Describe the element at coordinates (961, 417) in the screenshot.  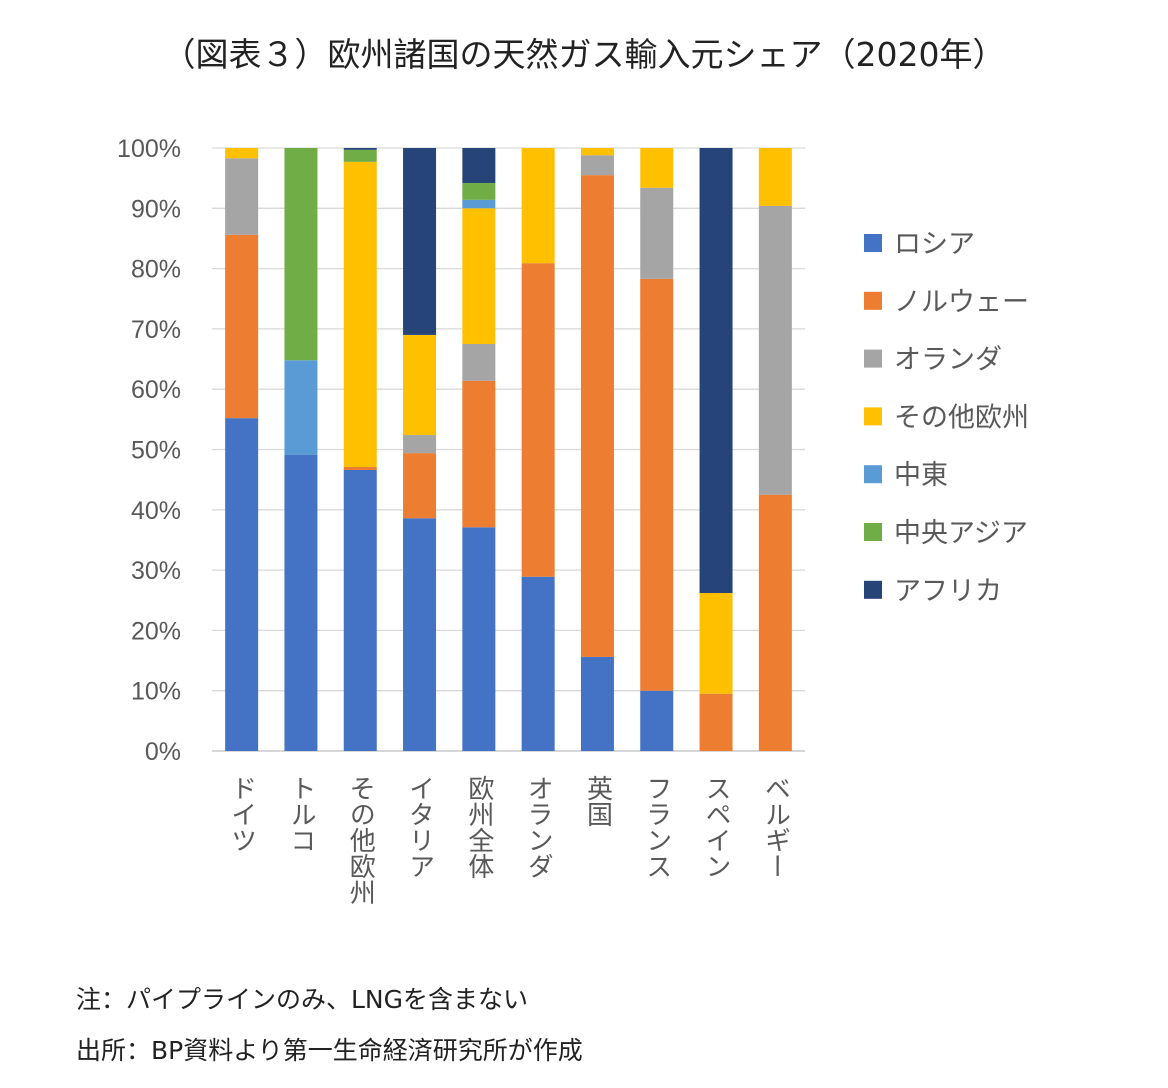
I see `legend-label: その他欧州` at that location.